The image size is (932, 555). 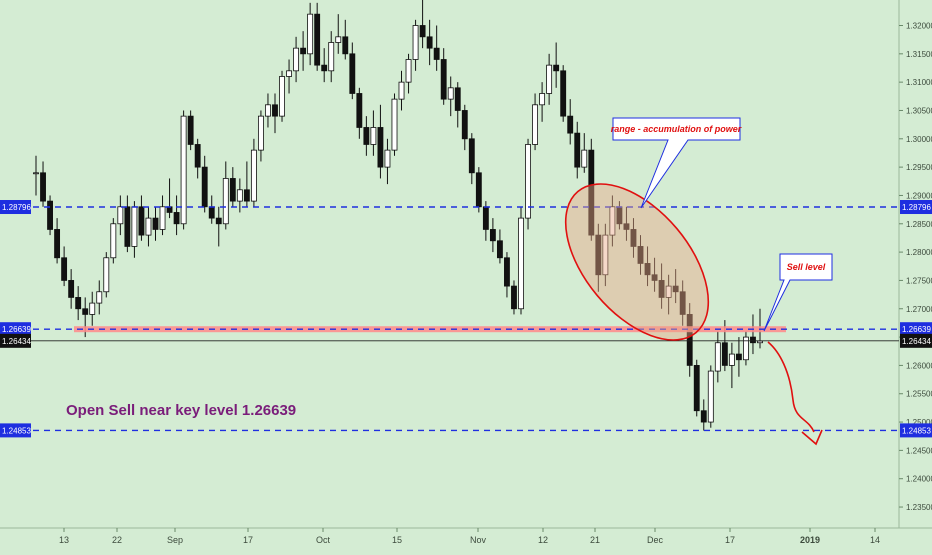 I want to click on y-tick-label: 1.24000, so click(x=919, y=479).